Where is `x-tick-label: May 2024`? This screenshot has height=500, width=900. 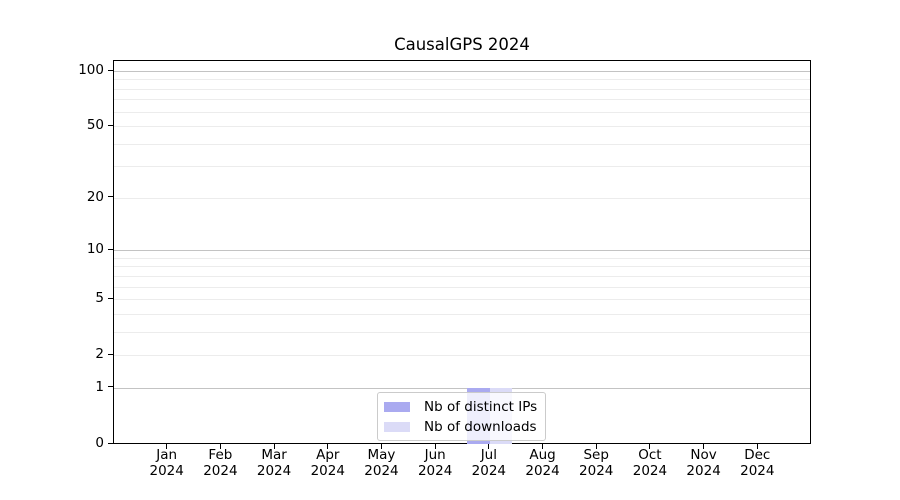
x-tick-label: May 2024 is located at coordinates (381, 463).